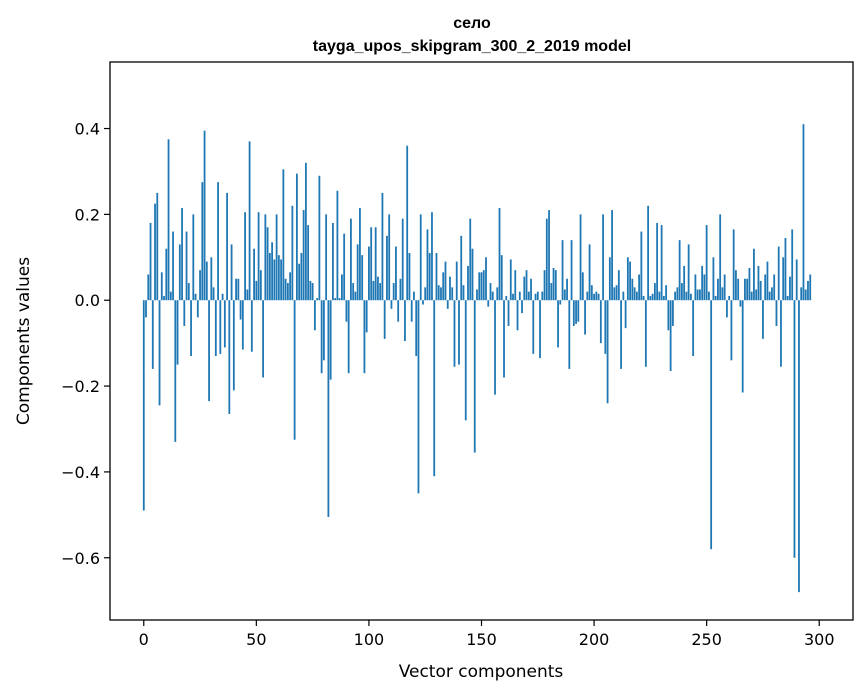 This screenshot has width=867, height=696. Describe the element at coordinates (80, 472) in the screenshot. I see `y-tick-label: −0.4` at that location.